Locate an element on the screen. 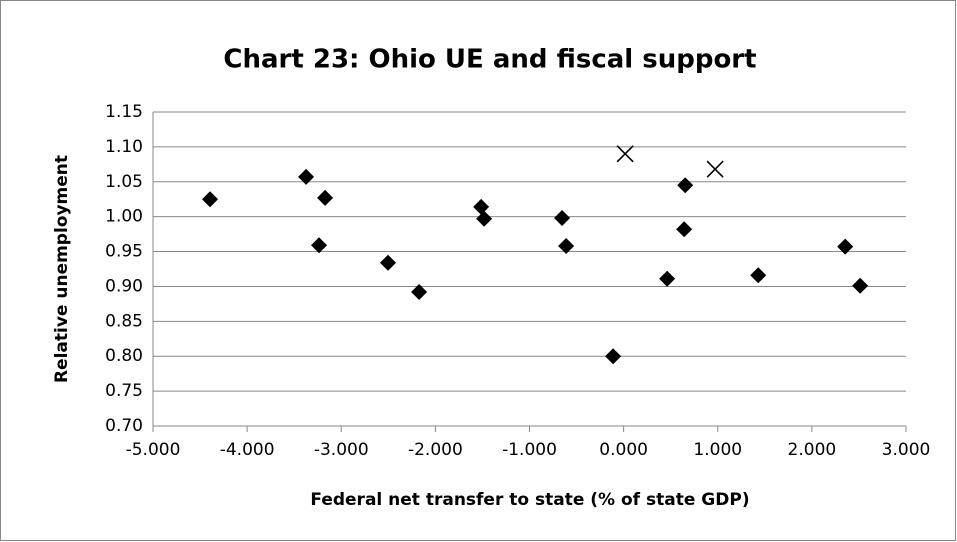  y-tick-label: 1.05 is located at coordinates (124, 182).